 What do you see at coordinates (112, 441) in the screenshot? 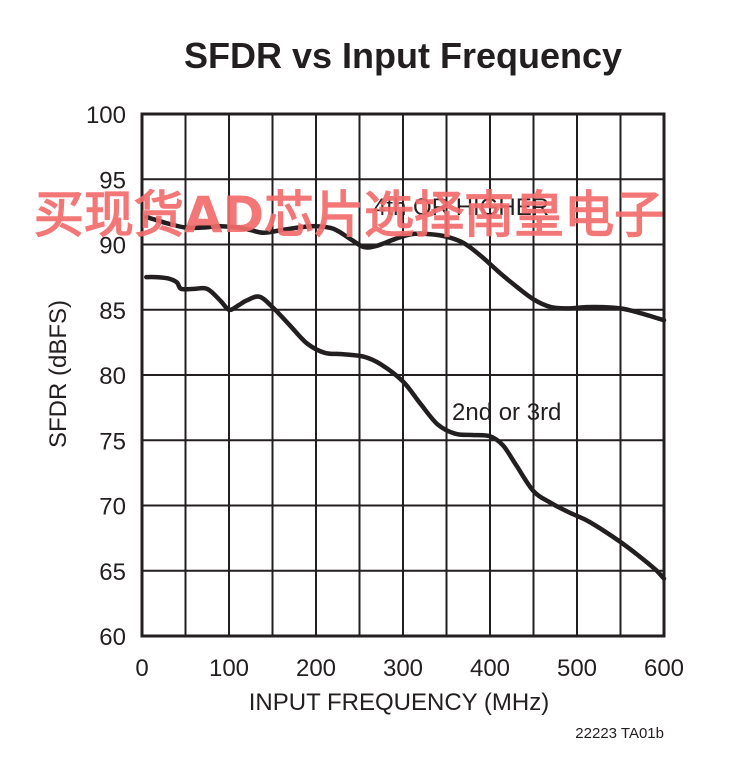
I see `y-tick-label: 75` at bounding box center [112, 441].